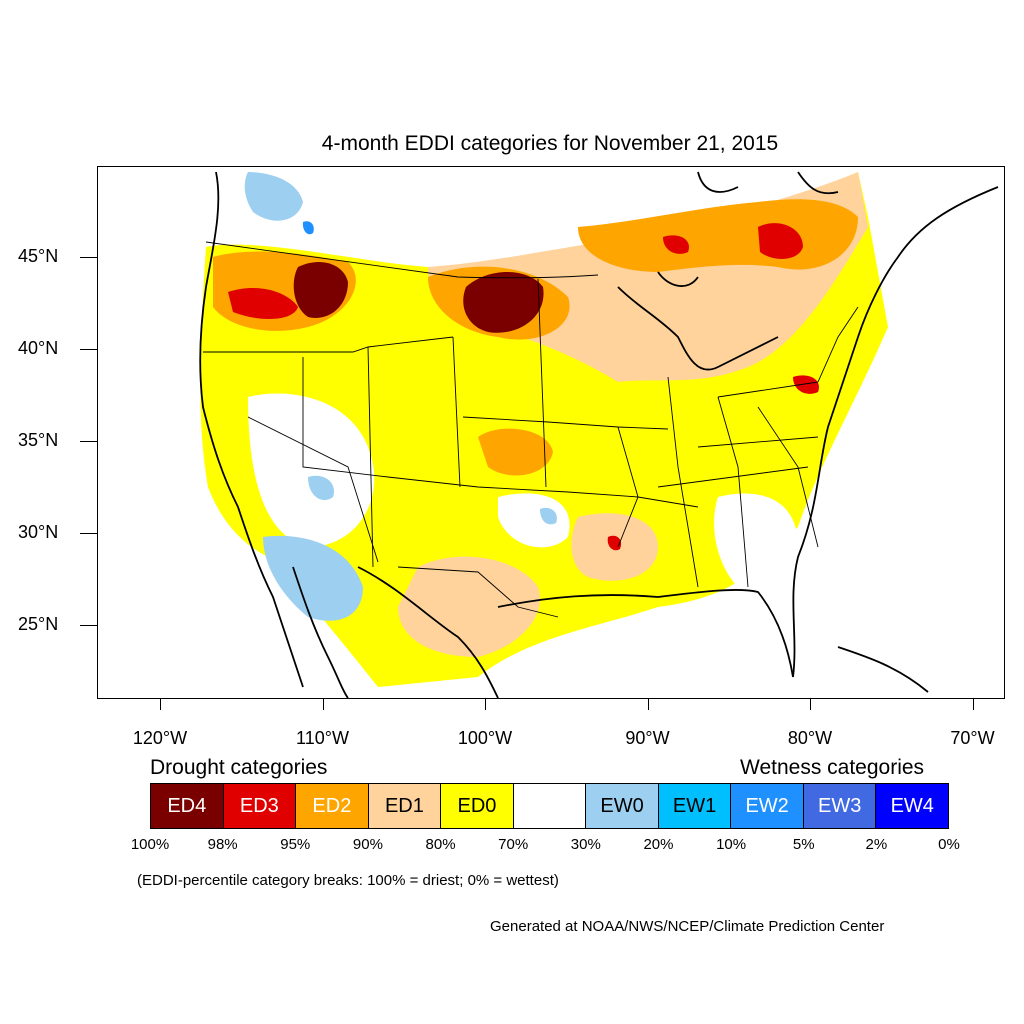  Describe the element at coordinates (485, 738) in the screenshot. I see `lon-label: 100°W` at that location.